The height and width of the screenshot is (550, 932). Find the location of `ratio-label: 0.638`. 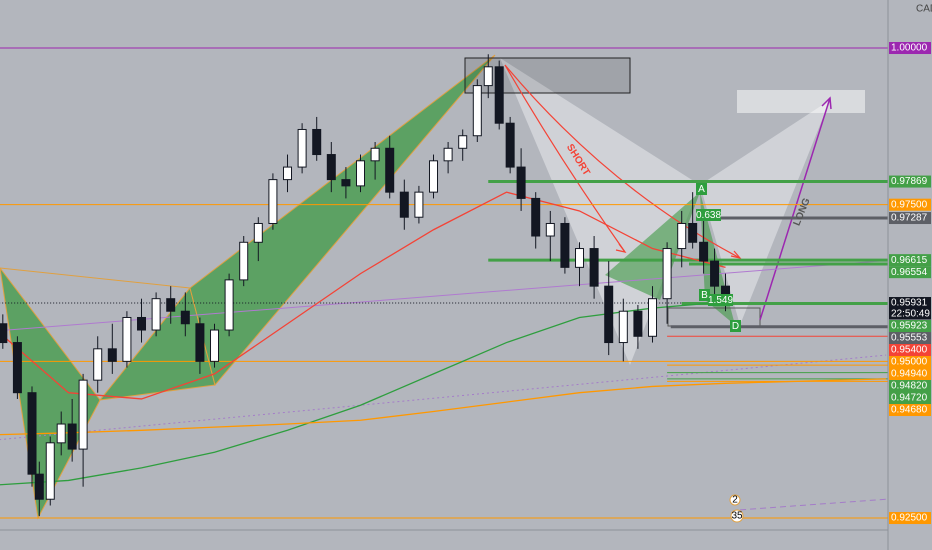

ratio-label: 0.638 is located at coordinates (708, 215).